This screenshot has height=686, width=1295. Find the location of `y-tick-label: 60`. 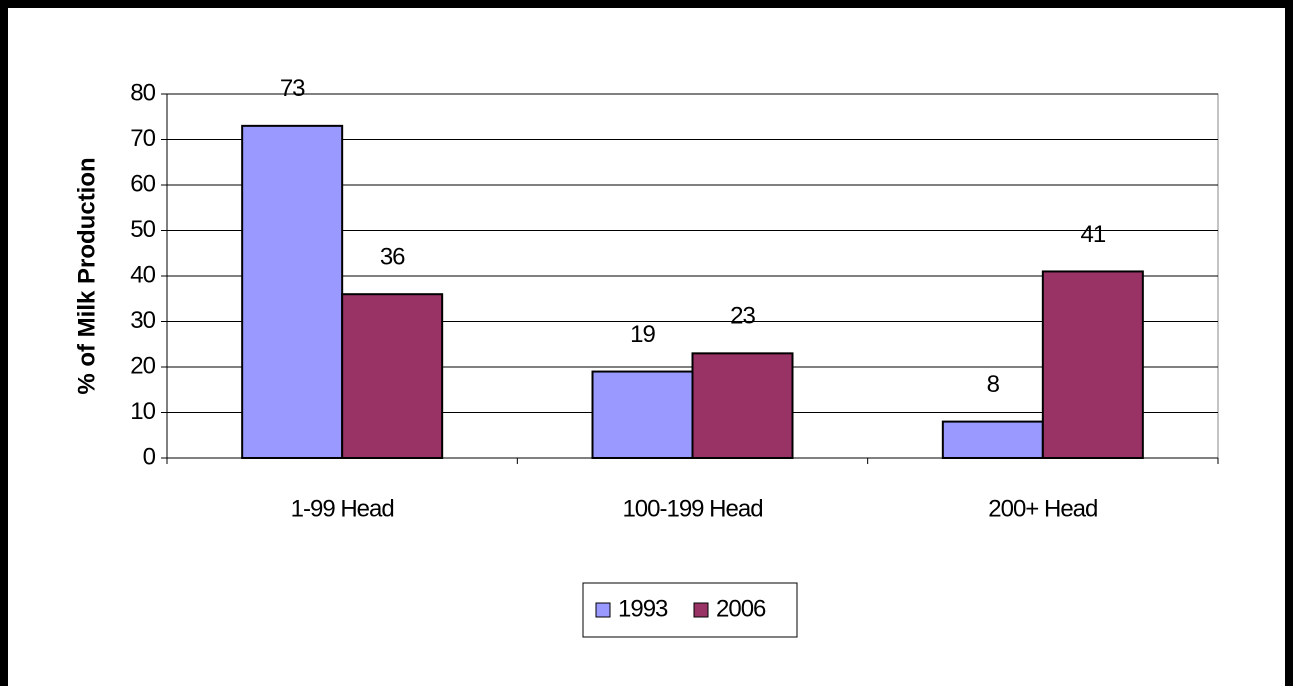

y-tick-label: 60 is located at coordinates (142, 183).